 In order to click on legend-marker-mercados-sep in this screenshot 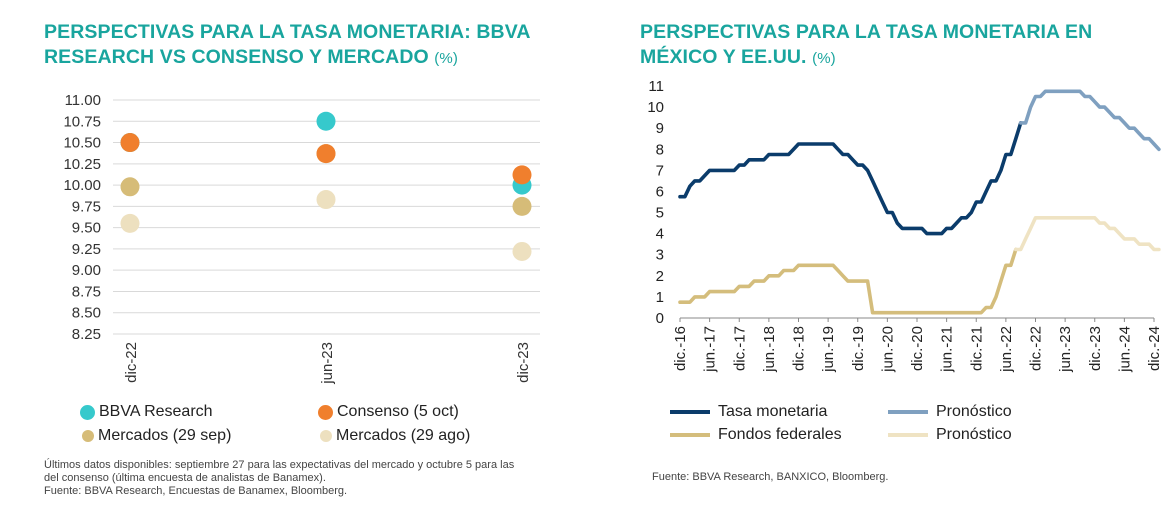, I will do `click(88, 436)`.